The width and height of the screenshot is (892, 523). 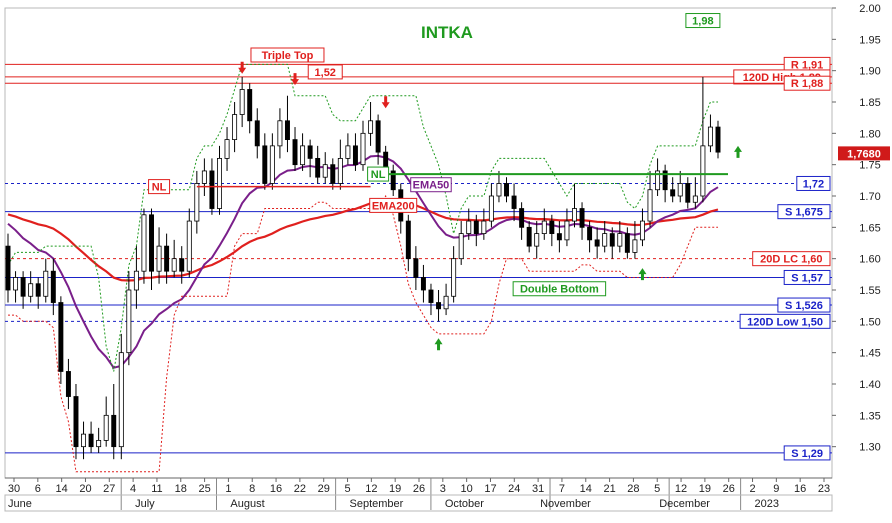 What do you see at coordinates (702, 22) in the screenshot?
I see `annotation-label: 1,98` at bounding box center [702, 22].